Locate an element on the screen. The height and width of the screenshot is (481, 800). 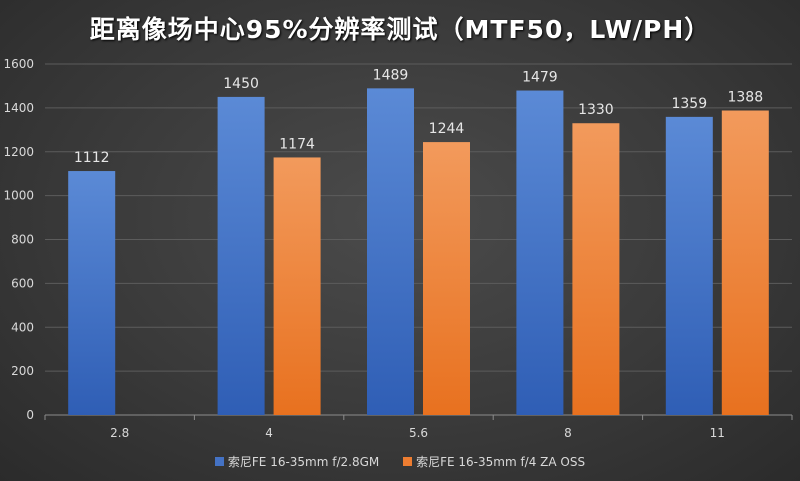
data-label-series-1: 1359 is located at coordinates (689, 104).